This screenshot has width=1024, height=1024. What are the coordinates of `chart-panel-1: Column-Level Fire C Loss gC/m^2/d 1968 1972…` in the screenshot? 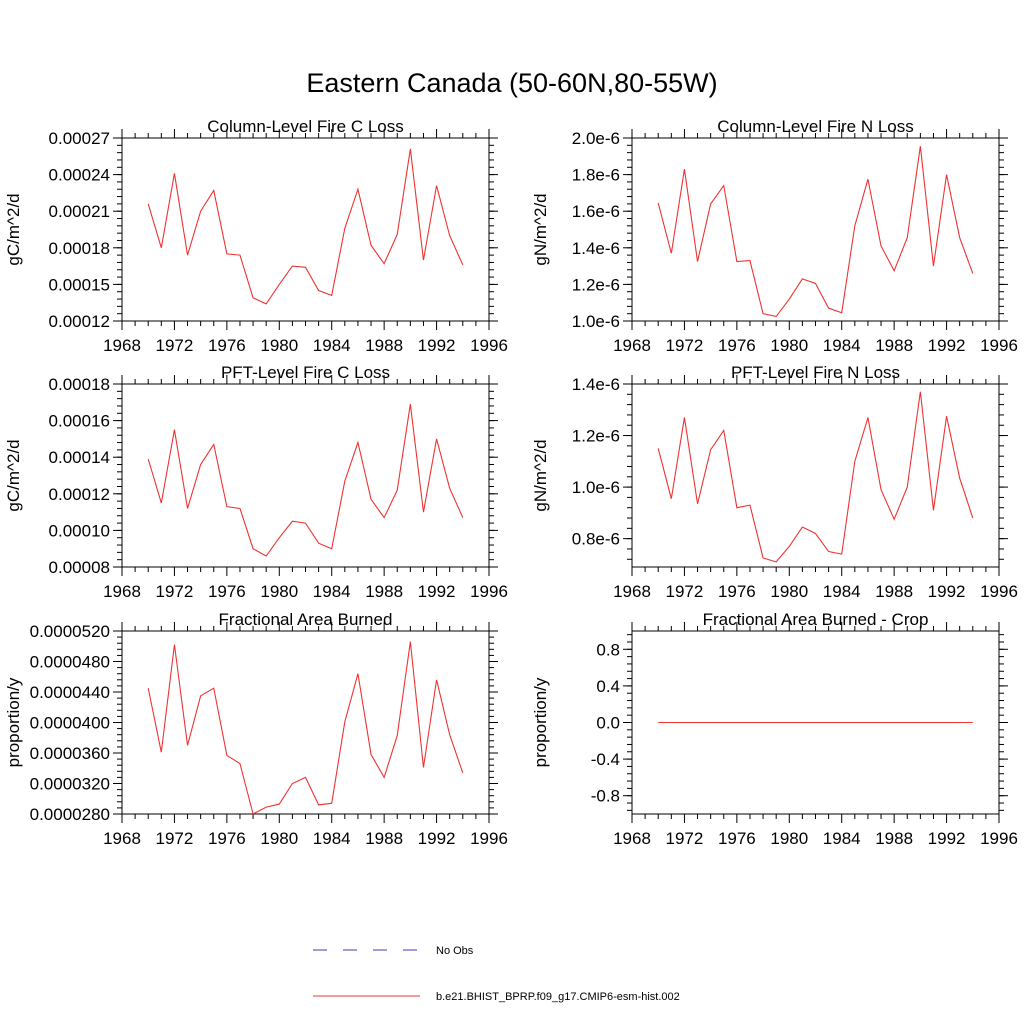 It's located at (256, 236).